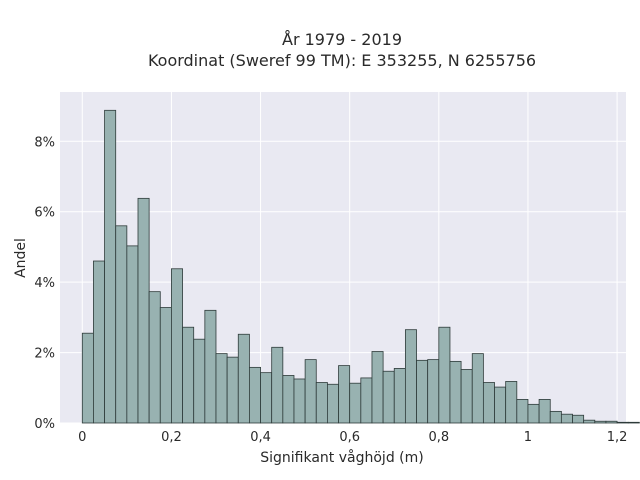 Image resolution: width=640 pixels, height=480 pixels. I want to click on x-tick-label: 0,8, so click(438, 437).